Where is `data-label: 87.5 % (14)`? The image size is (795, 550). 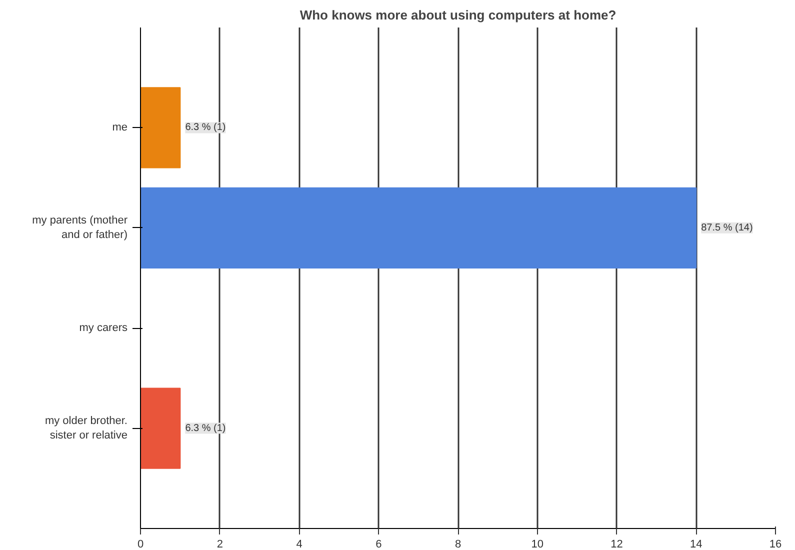
data-label: 87.5 % (14) is located at coordinates (727, 228).